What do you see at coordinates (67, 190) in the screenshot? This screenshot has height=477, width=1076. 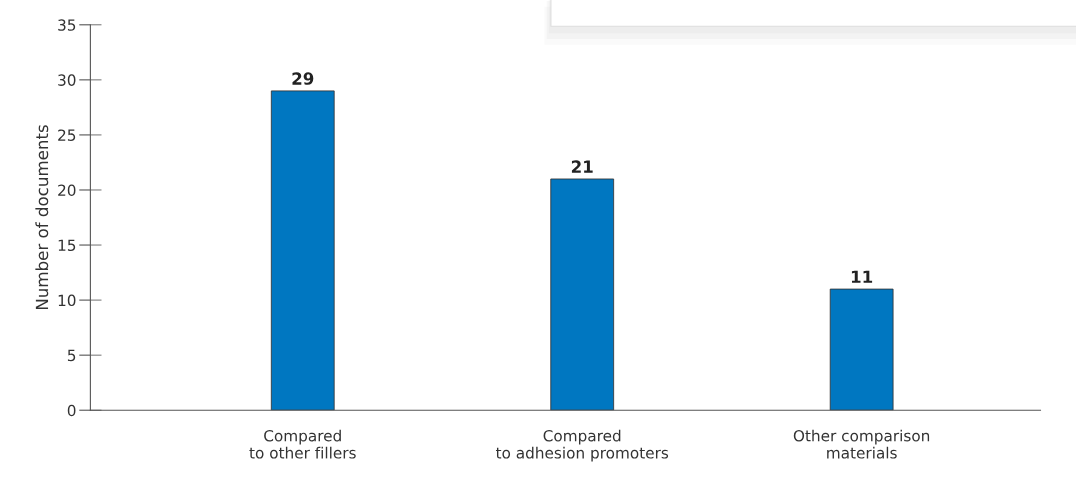 I see `y-tick-label: 20` at bounding box center [67, 190].